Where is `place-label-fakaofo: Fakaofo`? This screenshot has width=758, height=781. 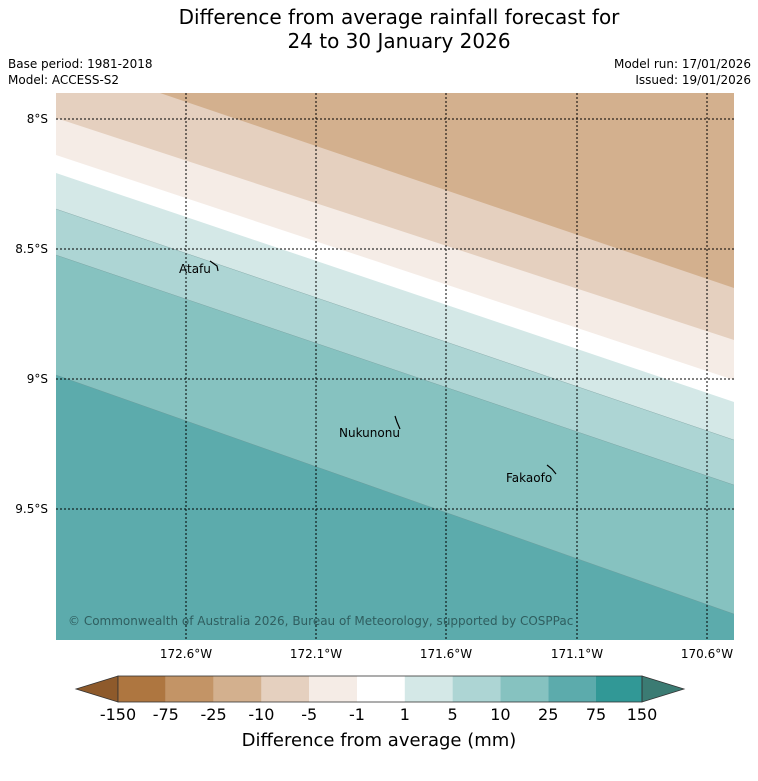 place-label-fakaofo: Fakaofo is located at coordinates (529, 478).